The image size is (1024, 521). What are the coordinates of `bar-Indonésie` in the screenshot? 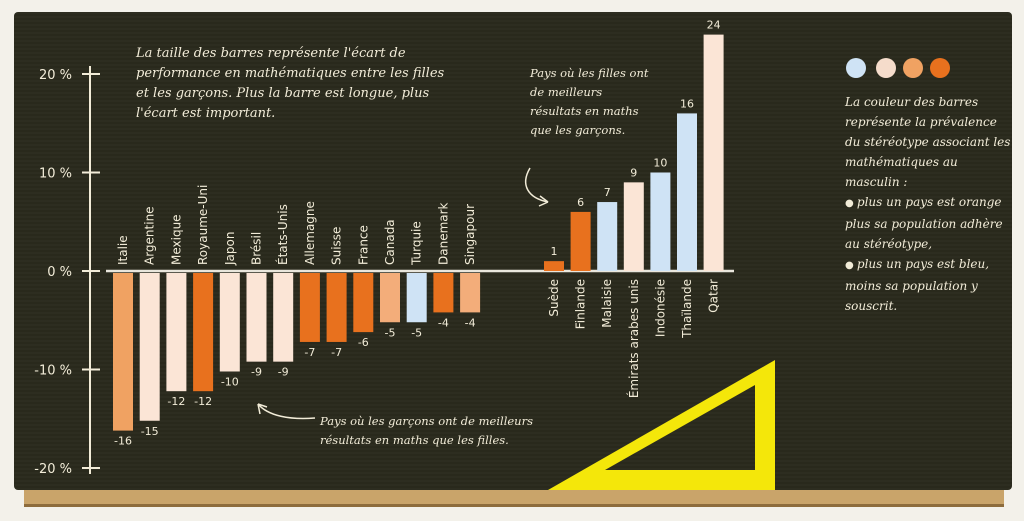 It's located at (660, 221).